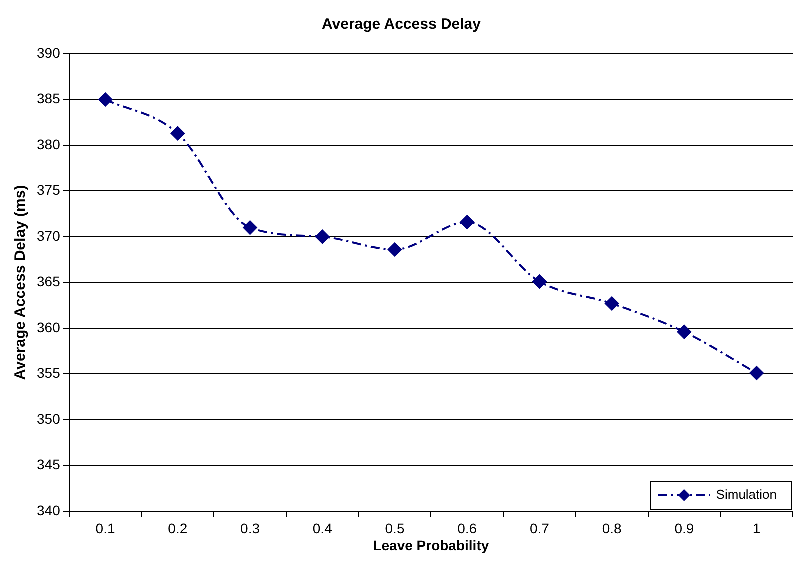 The width and height of the screenshot is (801, 563). What do you see at coordinates (106, 528) in the screenshot?
I see `x-tick-label: 0.1` at bounding box center [106, 528].